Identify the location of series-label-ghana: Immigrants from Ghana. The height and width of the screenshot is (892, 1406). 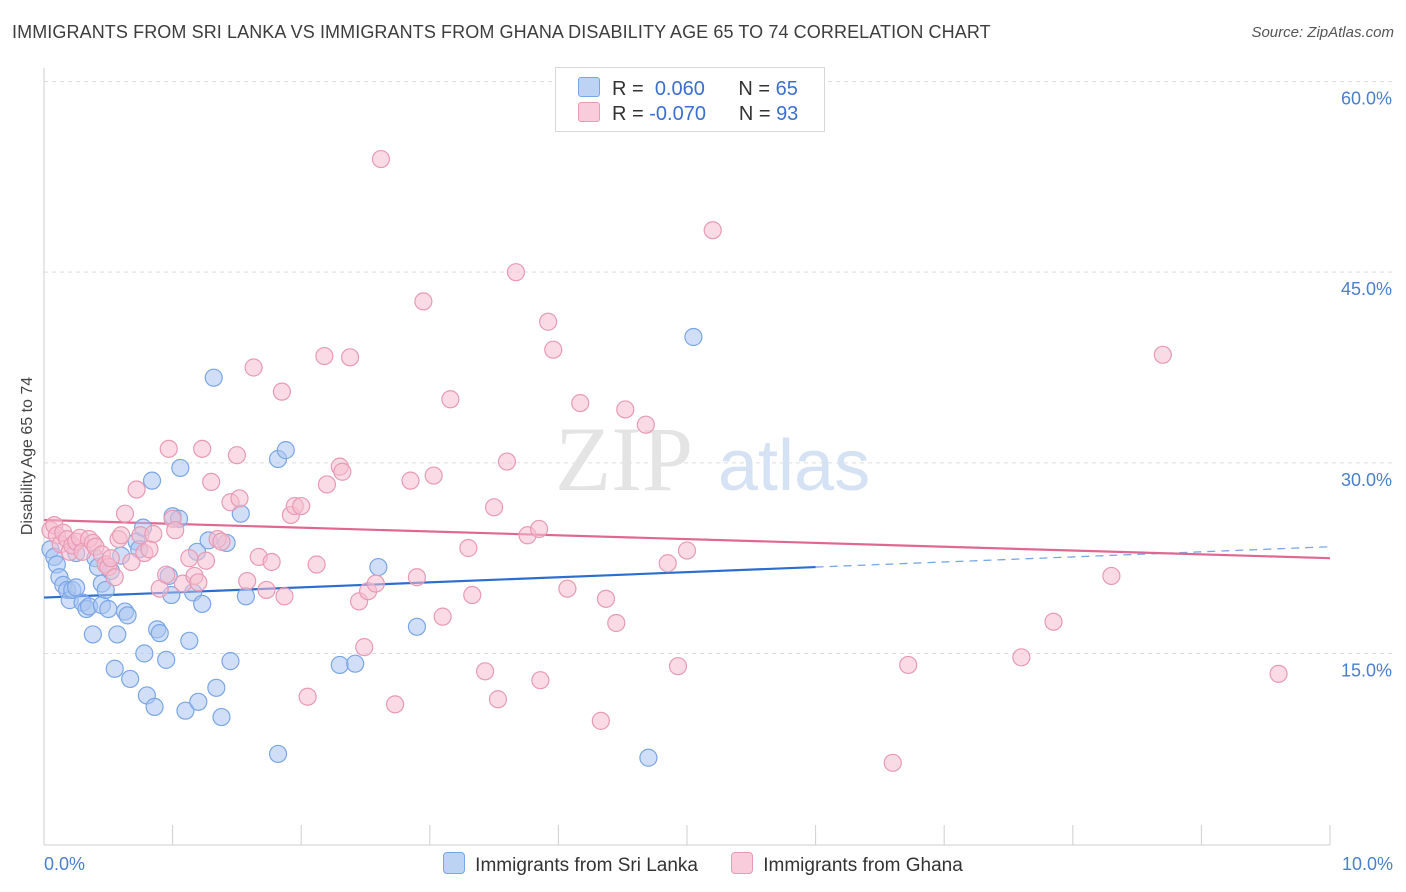
(863, 865).